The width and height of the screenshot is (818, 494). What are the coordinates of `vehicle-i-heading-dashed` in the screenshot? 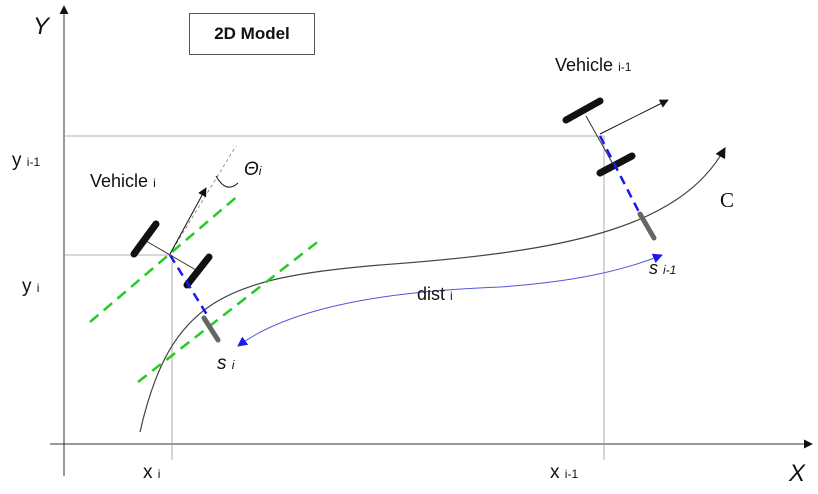 It's located at (203, 200).